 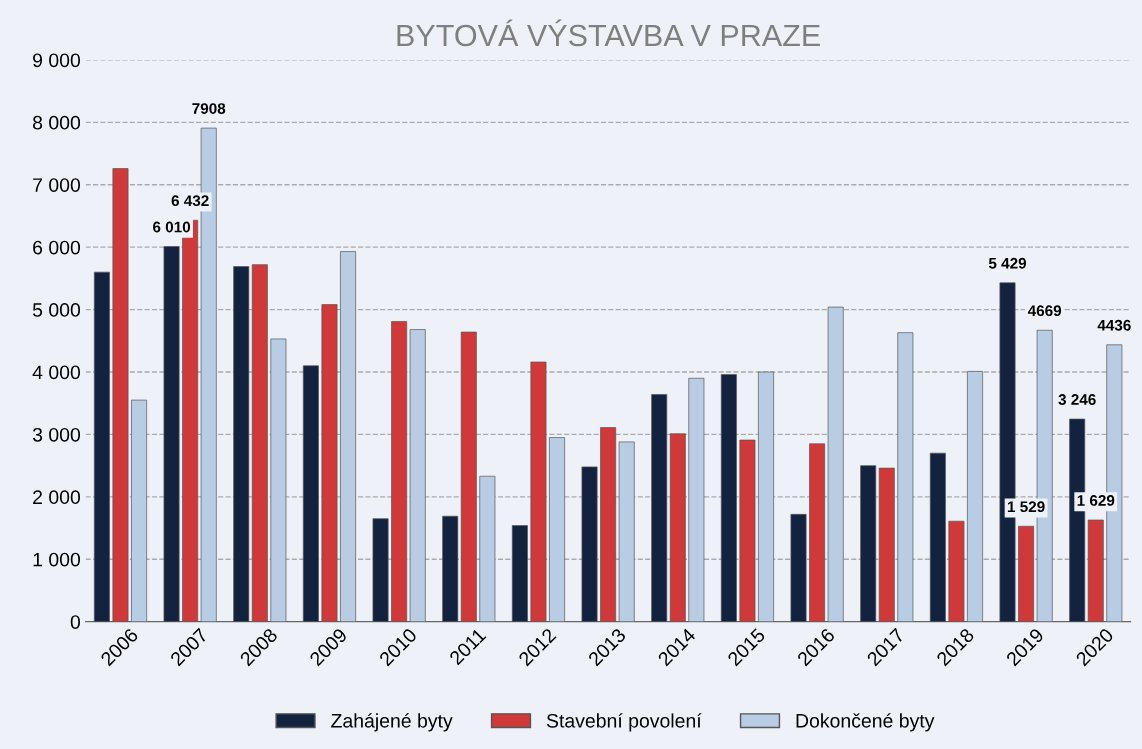 What do you see at coordinates (56, 122) in the screenshot?
I see `y-tick-label: 8 000` at bounding box center [56, 122].